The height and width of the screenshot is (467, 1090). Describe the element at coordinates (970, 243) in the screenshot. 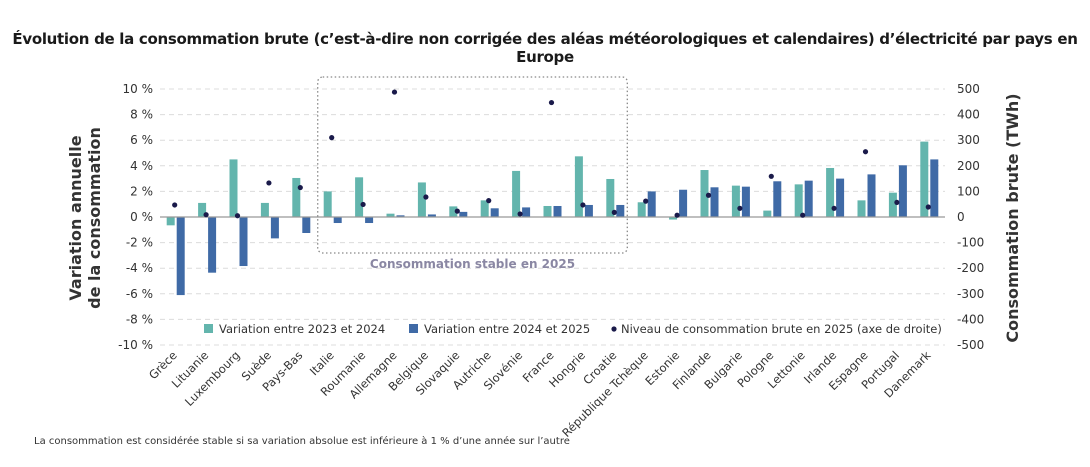

I see `y2-tick-label: -100` at that location.